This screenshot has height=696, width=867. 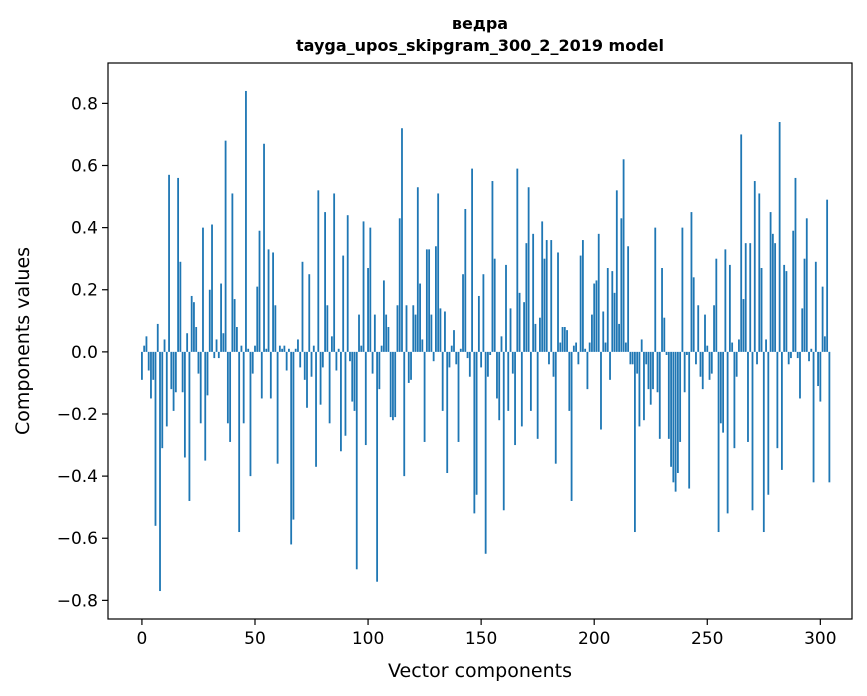 I want to click on x-tick-label: 0, so click(x=142, y=639).